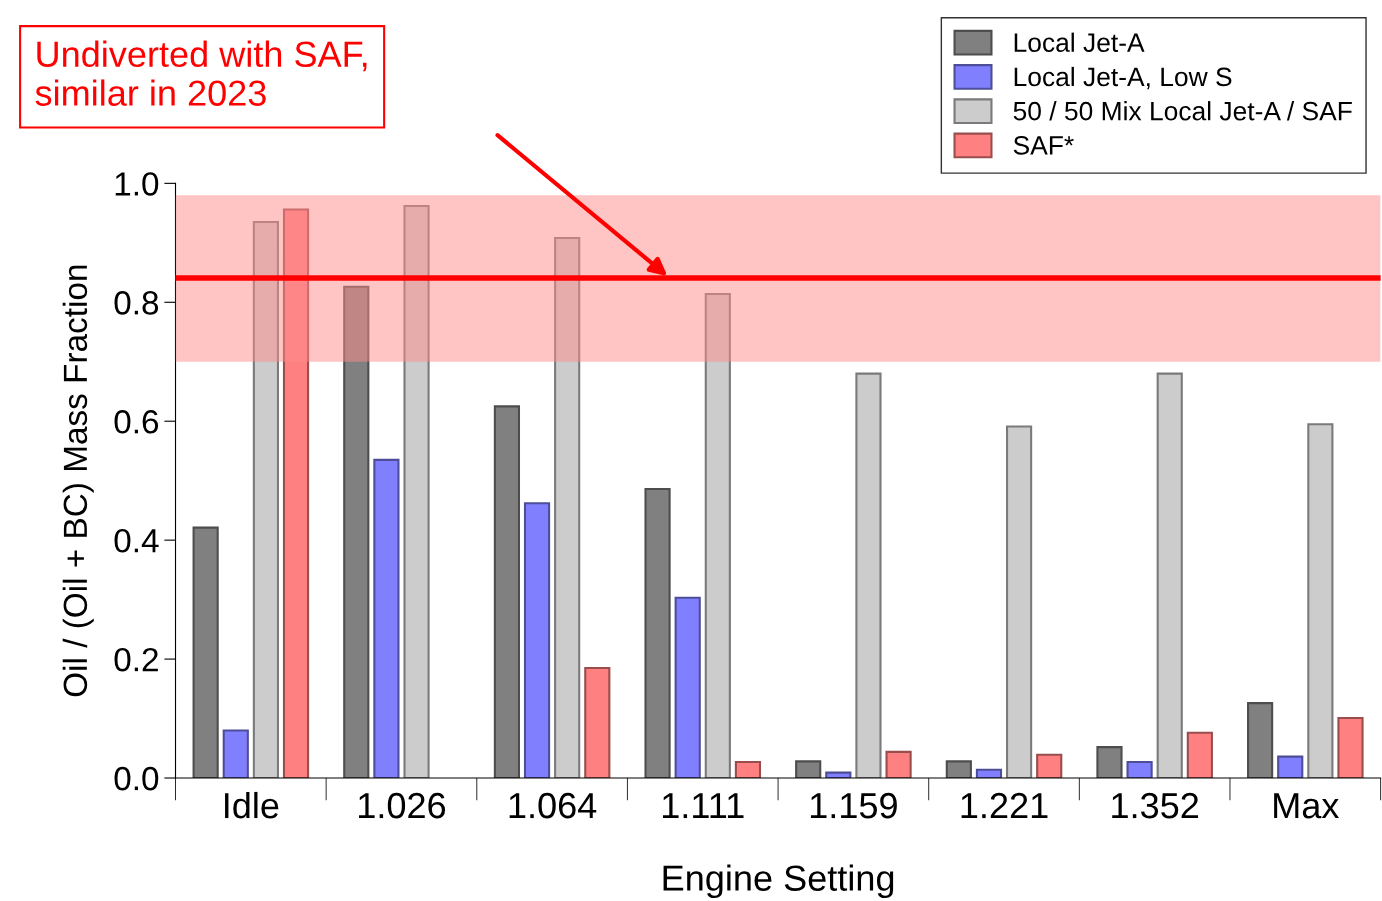  I want to click on y-tick-label: 0.6, so click(136, 422).